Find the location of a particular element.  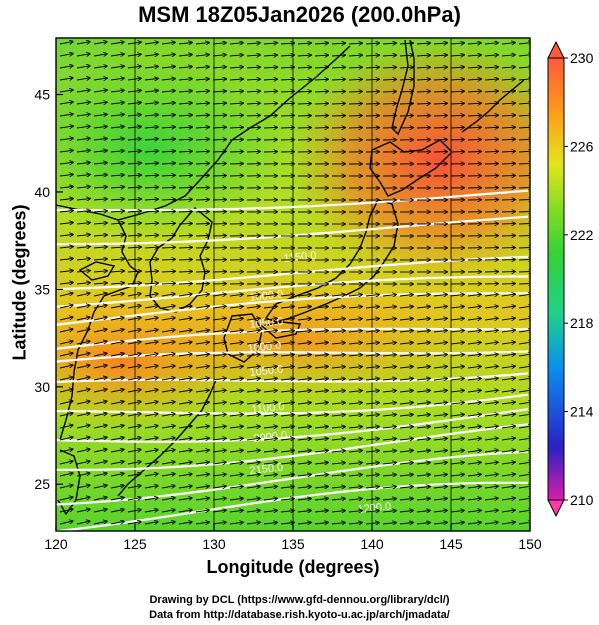

y-tick-label: 45 is located at coordinates (42, 95).